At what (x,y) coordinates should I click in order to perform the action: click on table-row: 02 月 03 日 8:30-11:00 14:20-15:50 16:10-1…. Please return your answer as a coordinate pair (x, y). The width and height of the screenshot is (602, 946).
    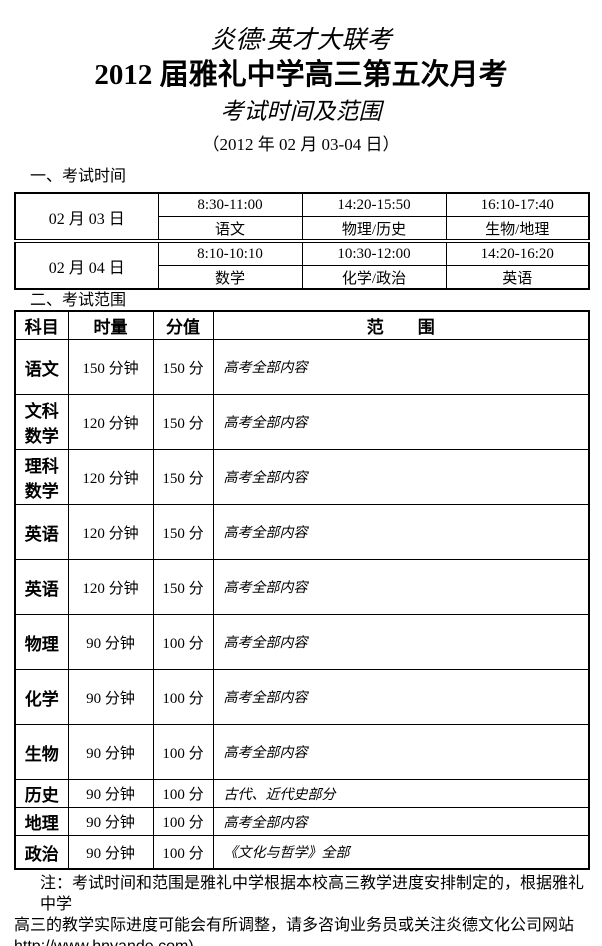
    Looking at the image, I should click on (302, 217).